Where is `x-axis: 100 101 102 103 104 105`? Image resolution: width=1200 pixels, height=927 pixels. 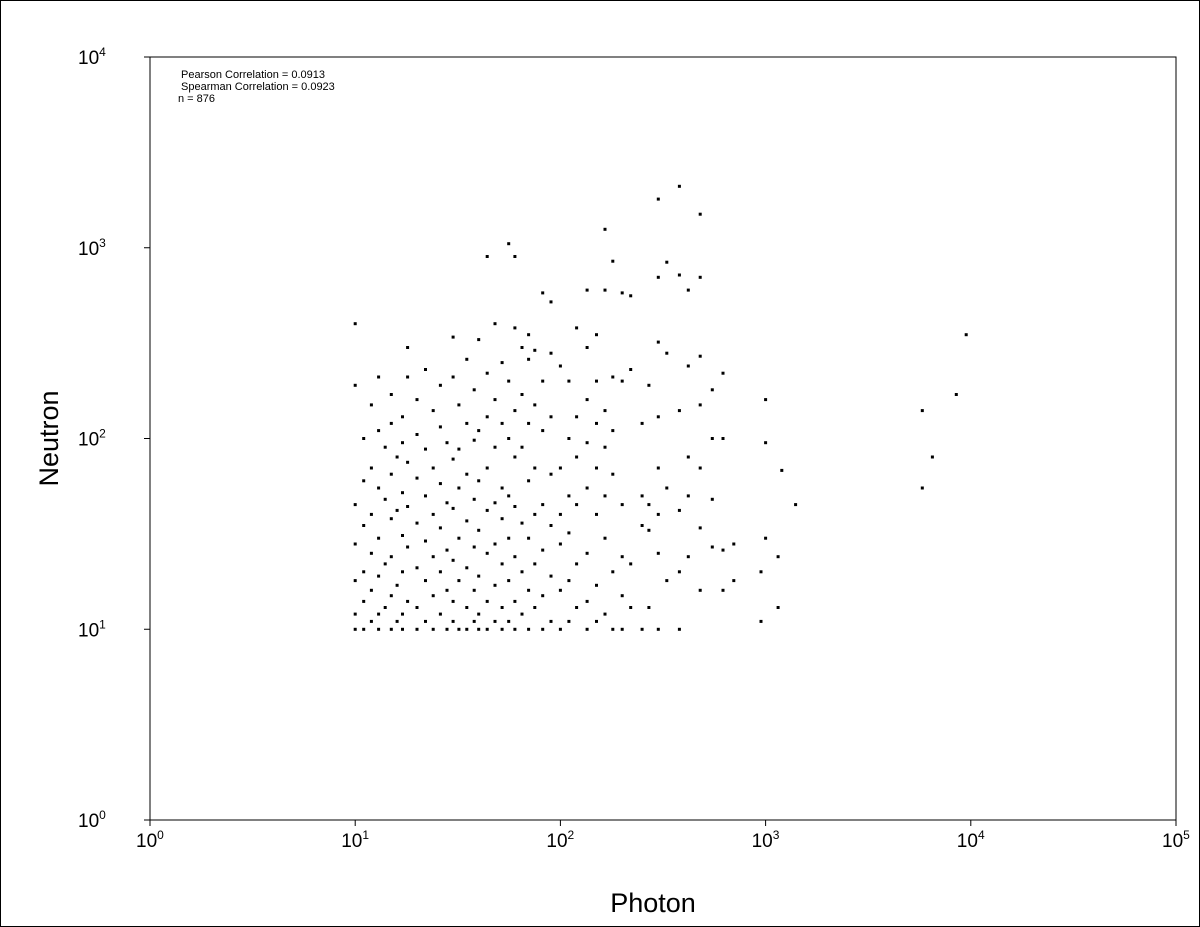
x-axis: 100 101 102 103 104 105 is located at coordinates (663, 836).